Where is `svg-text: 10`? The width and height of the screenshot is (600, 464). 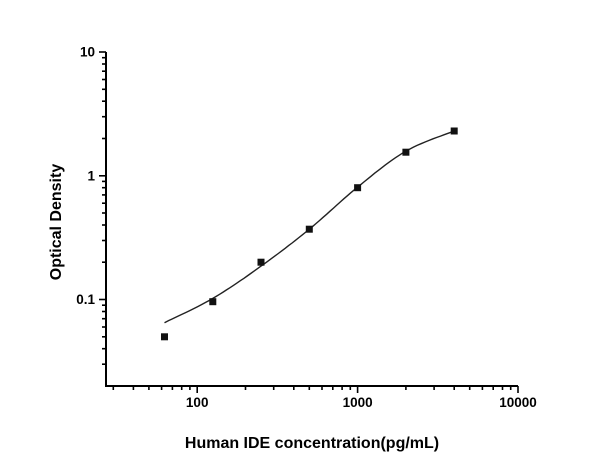
svg-text: 10 is located at coordinates (87, 52).